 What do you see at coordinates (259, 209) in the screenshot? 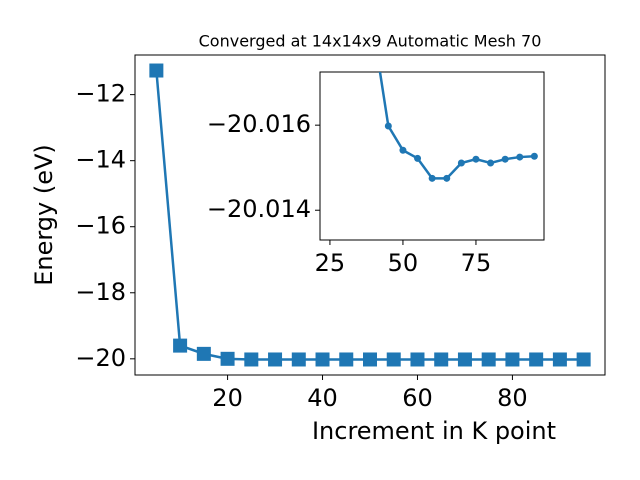
I see `y-tick-label: −20.014` at bounding box center [259, 209].